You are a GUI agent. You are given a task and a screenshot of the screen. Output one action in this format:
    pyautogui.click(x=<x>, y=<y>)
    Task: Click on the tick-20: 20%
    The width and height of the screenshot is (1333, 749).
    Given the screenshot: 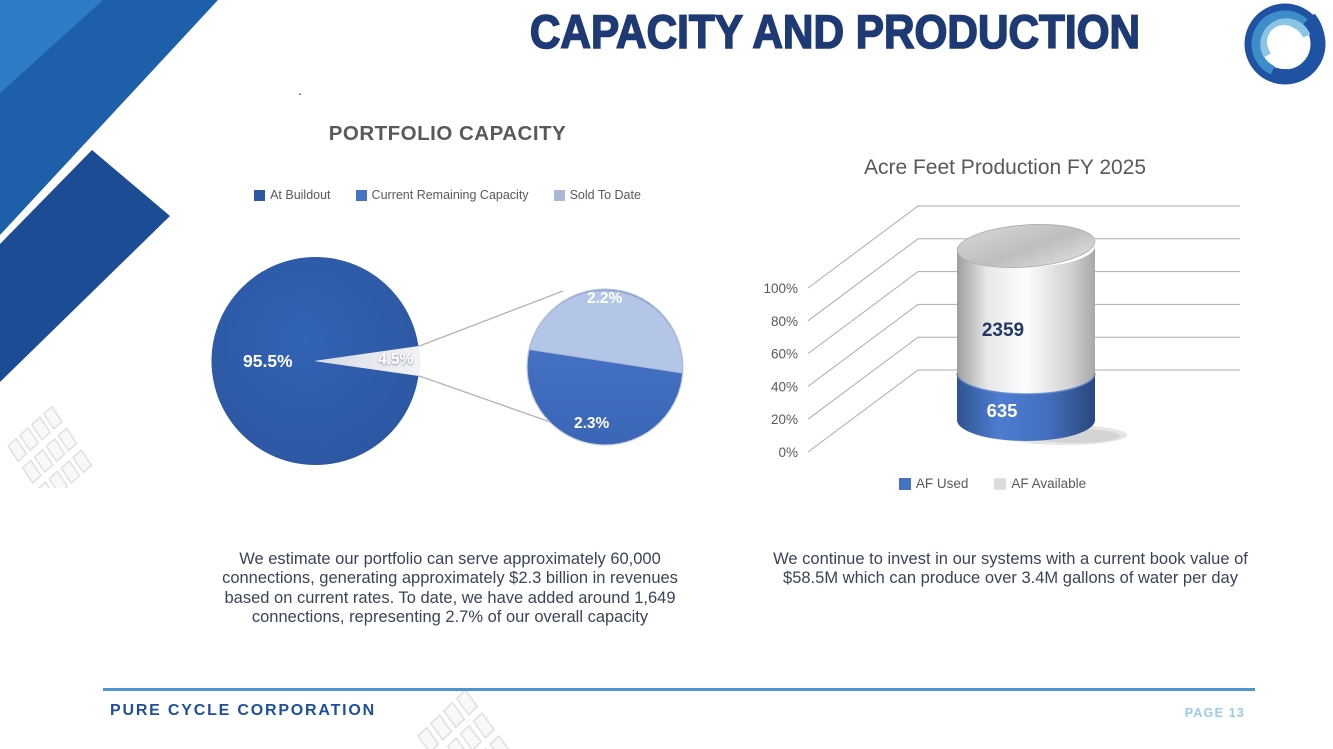 What is the action you would take?
    pyautogui.click(x=784, y=419)
    